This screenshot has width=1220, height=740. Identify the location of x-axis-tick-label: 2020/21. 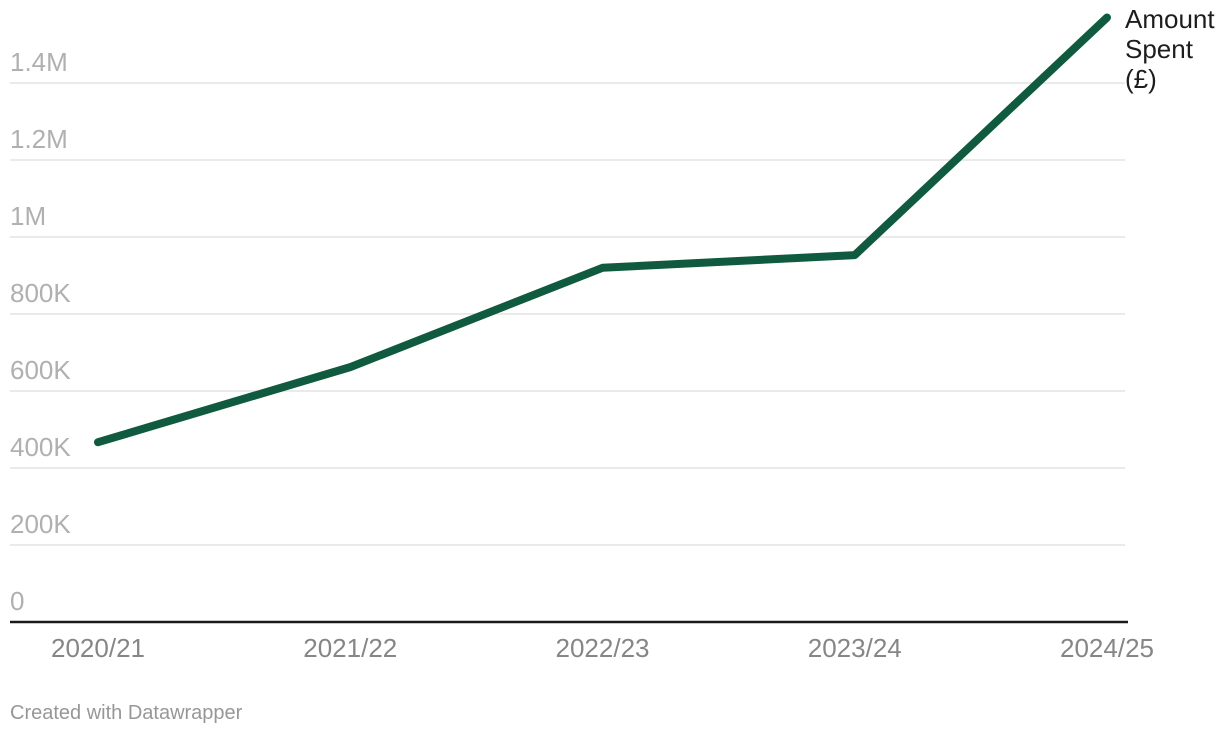
(98, 648).